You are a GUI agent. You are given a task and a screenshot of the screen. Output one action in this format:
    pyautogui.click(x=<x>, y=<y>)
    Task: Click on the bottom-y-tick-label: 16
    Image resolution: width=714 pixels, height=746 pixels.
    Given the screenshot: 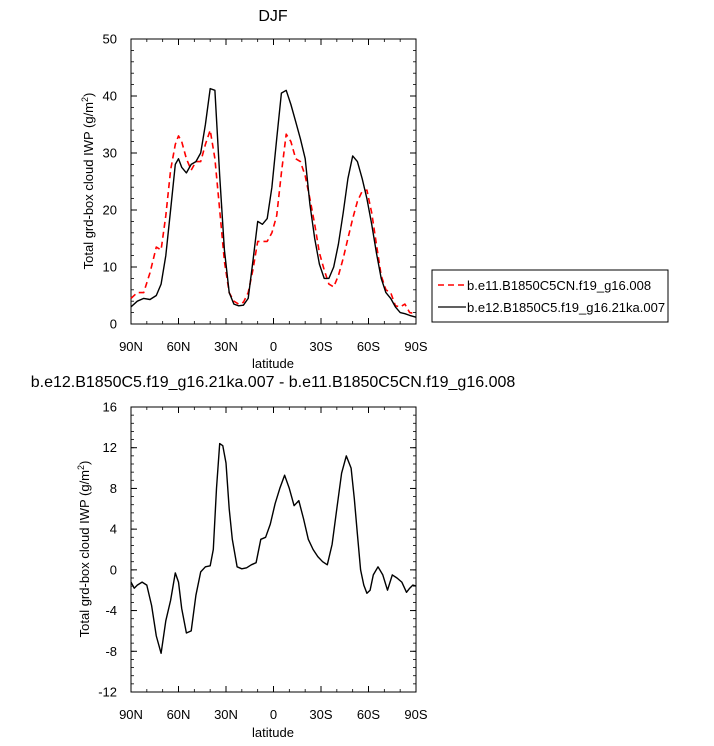 What is the action you would take?
    pyautogui.click(x=110, y=407)
    